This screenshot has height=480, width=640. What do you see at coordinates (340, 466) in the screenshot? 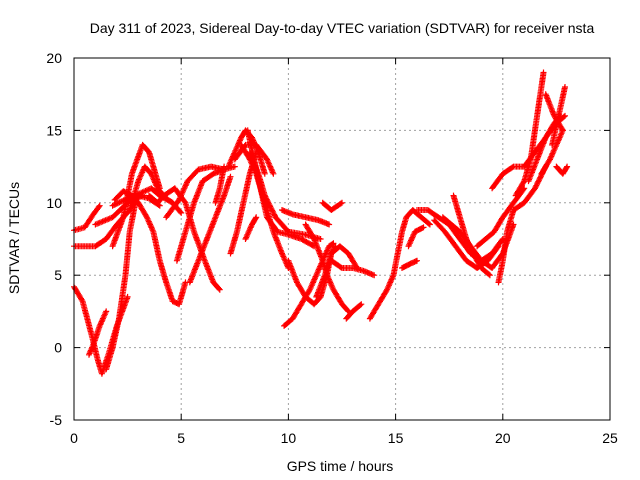
I see `x-axis-label: GPS time / hours` at bounding box center [340, 466].